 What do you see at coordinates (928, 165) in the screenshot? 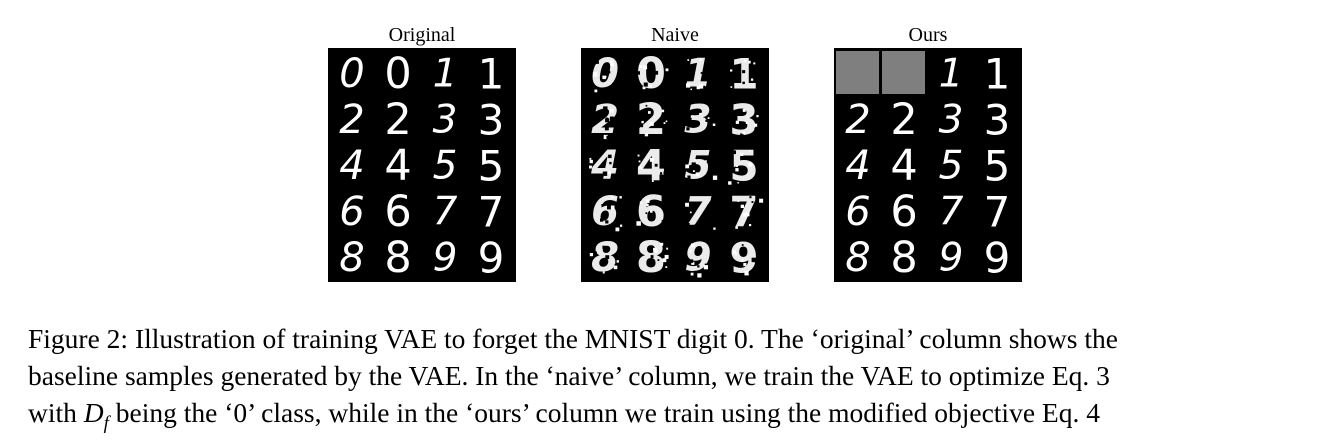
I see `digit-grid-ours: 1 12 2 3 34 4 5 56 6 7 78 8 9 9` at bounding box center [928, 165].